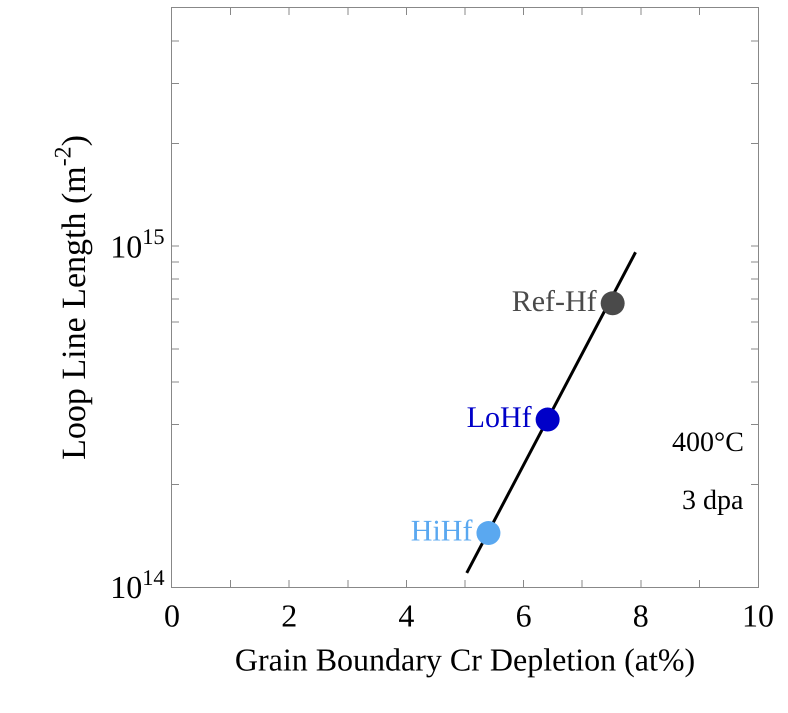 The width and height of the screenshot is (788, 713). Describe the element at coordinates (441, 531) in the screenshot. I see `series-label: HiHf` at that location.